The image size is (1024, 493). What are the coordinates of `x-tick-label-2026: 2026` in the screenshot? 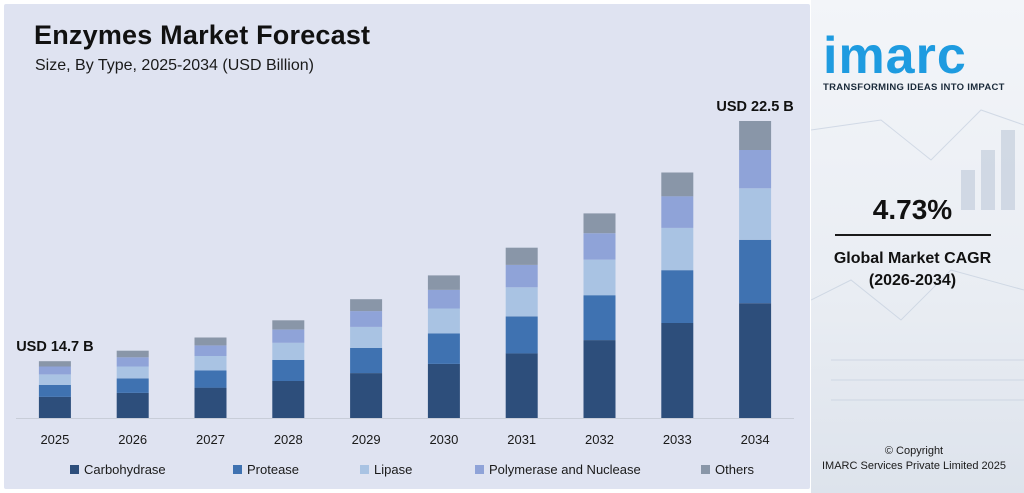 It's located at (132, 439).